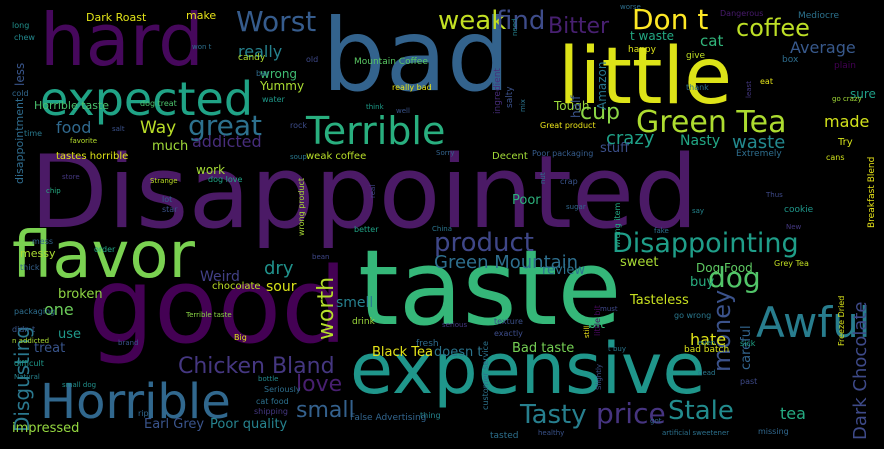 The height and width of the screenshot is (449, 884). Describe the element at coordinates (33, 133) in the screenshot. I see `word: time` at that location.